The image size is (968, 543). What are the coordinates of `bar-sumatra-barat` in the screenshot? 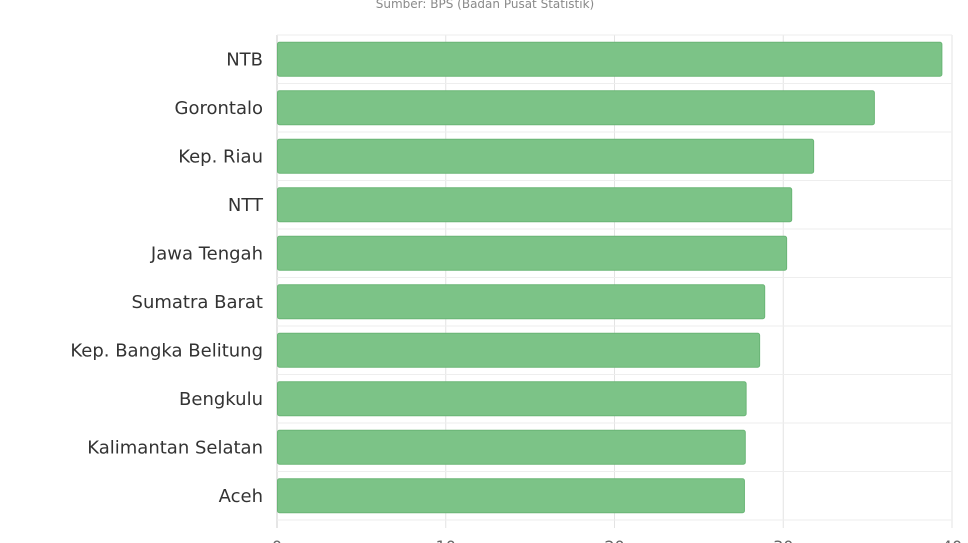 It's located at (521, 302).